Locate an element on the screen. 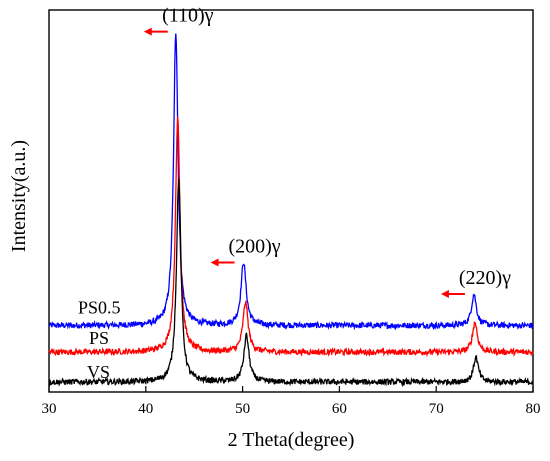 This screenshot has width=550, height=461. x-ticks: 30 40 50 60 70 80 is located at coordinates (291, 401).